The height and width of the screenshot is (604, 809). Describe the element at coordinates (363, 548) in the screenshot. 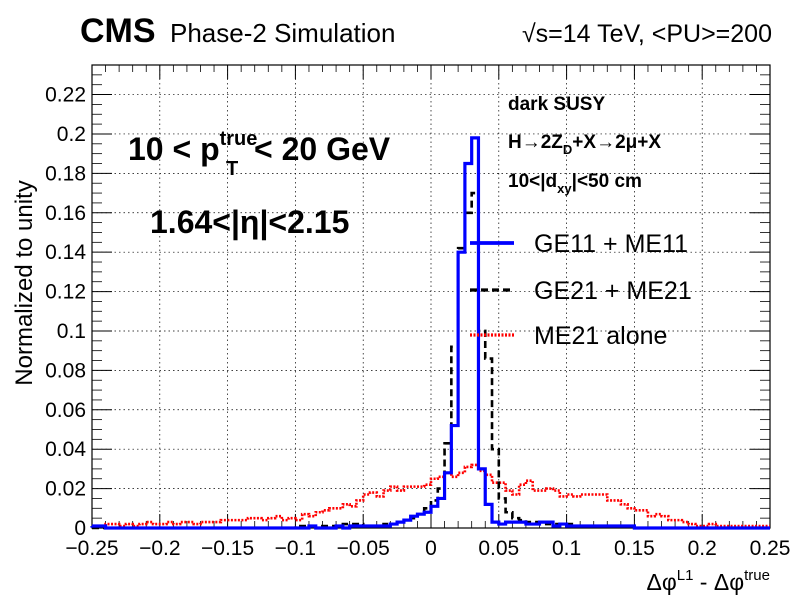

I see `x-tick-label: −0.05` at that location.